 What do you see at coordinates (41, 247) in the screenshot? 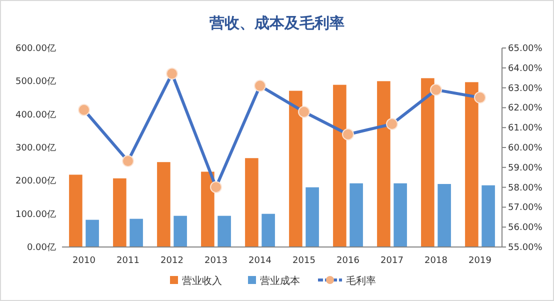
I see `y-tick-label: 0.00亿` at bounding box center [41, 247].